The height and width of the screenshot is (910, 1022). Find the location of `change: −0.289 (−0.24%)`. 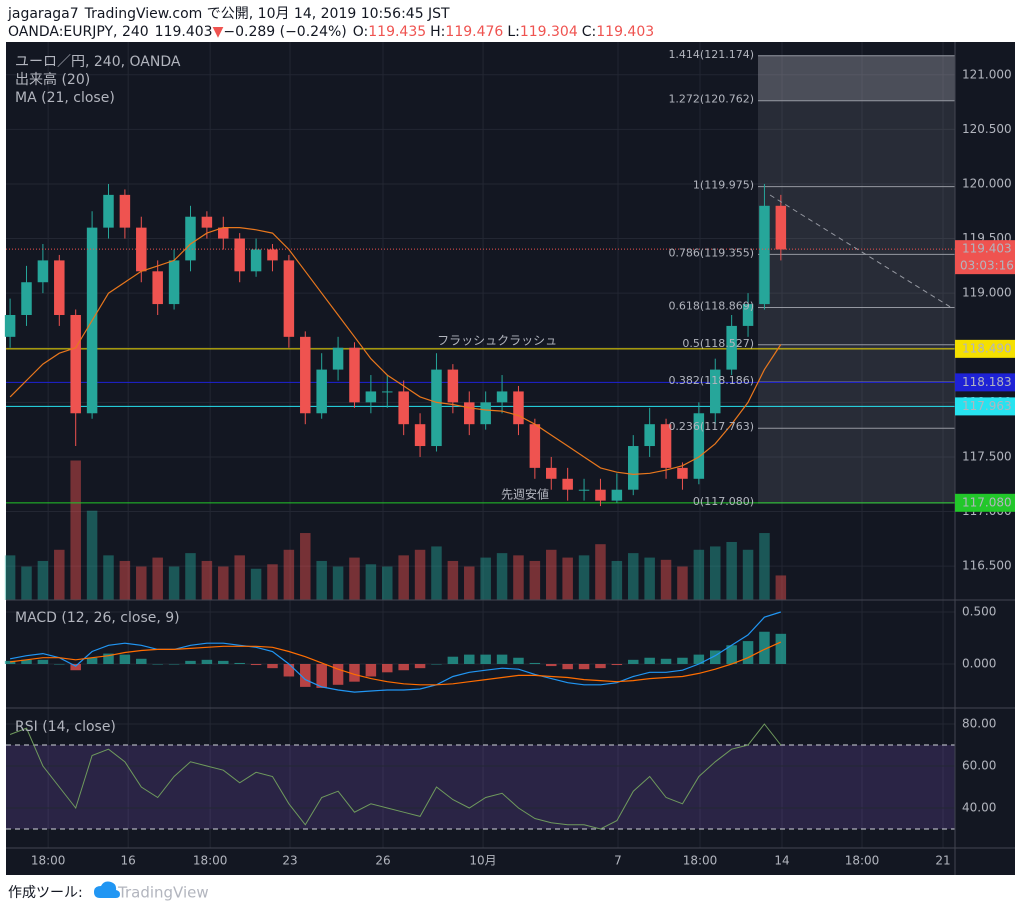

change: −0.289 (−0.24%) is located at coordinates (284, 32).